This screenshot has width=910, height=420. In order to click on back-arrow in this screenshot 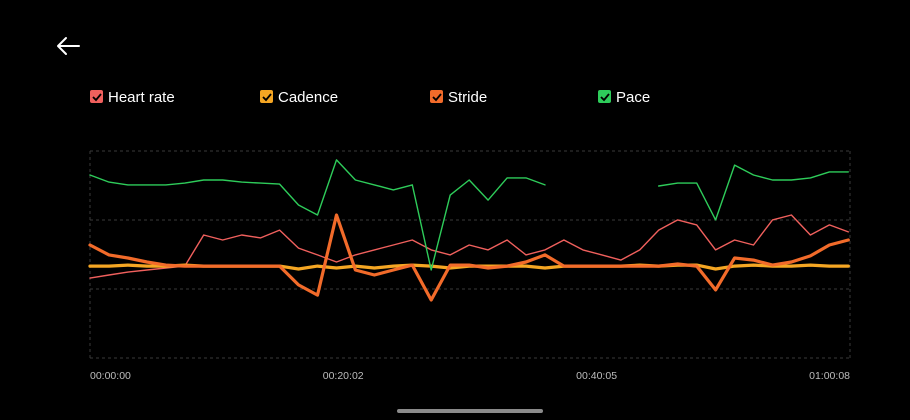, I will do `click(68, 46)`.